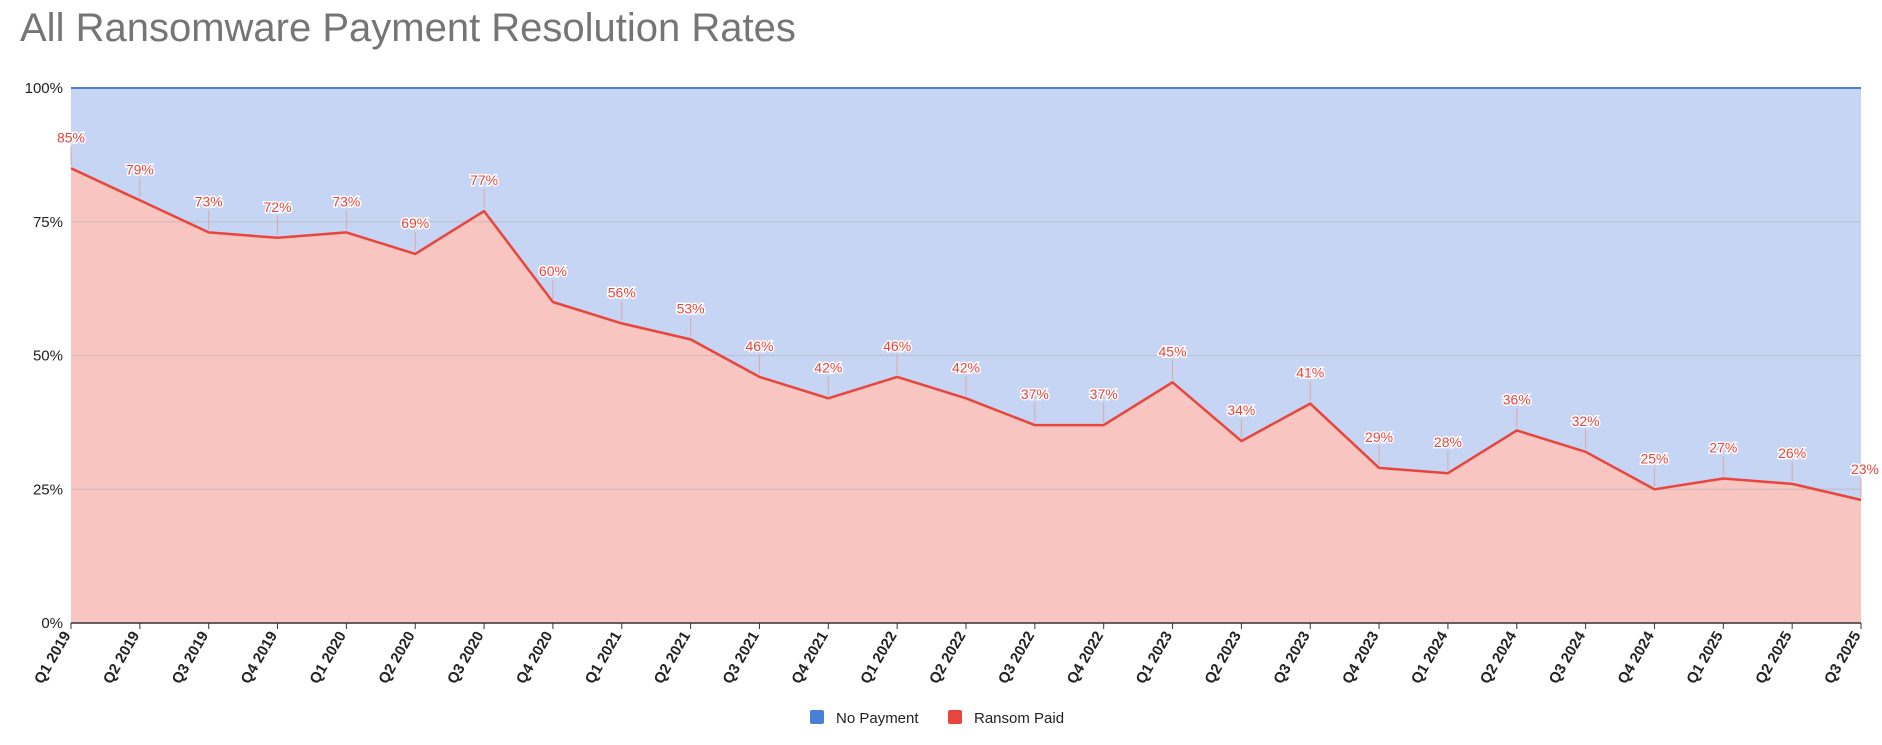 The image size is (1882, 745). What do you see at coordinates (672, 658) in the screenshot?
I see `x-tick-label: Q2 2021` at bounding box center [672, 658].